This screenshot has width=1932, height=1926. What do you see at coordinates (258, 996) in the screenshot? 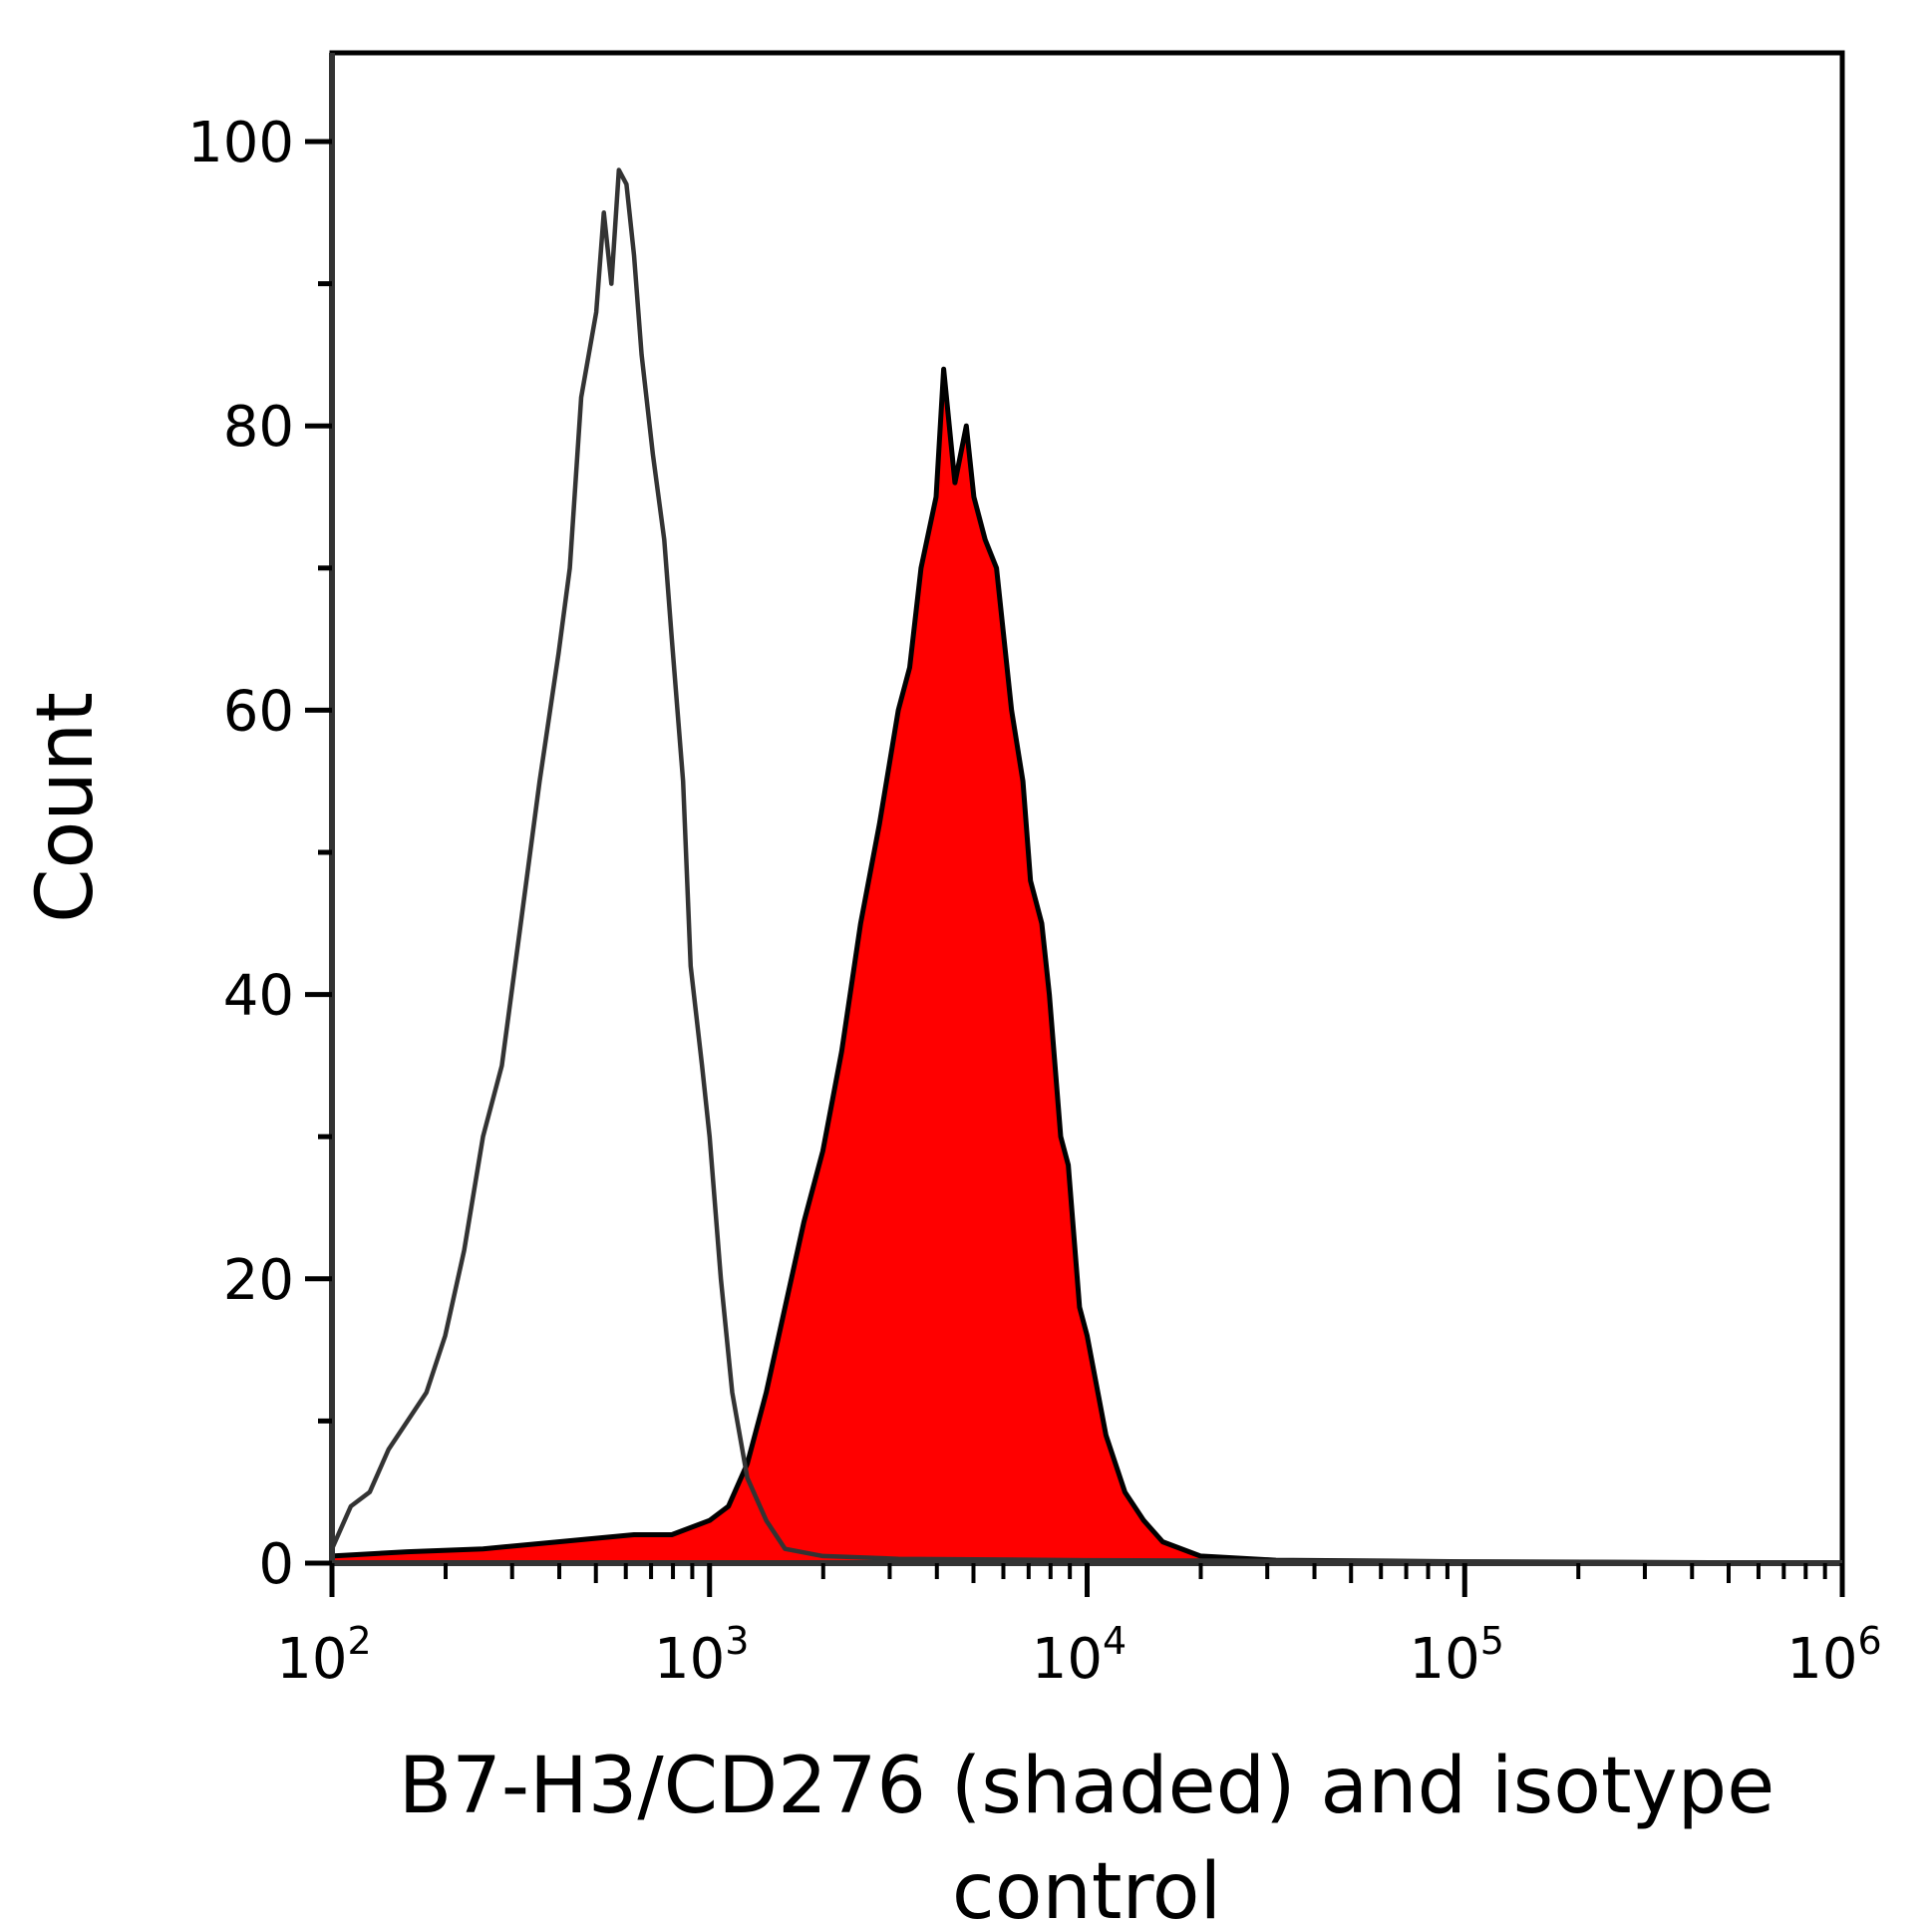
I see `y-tick-label: 40` at bounding box center [258, 996].